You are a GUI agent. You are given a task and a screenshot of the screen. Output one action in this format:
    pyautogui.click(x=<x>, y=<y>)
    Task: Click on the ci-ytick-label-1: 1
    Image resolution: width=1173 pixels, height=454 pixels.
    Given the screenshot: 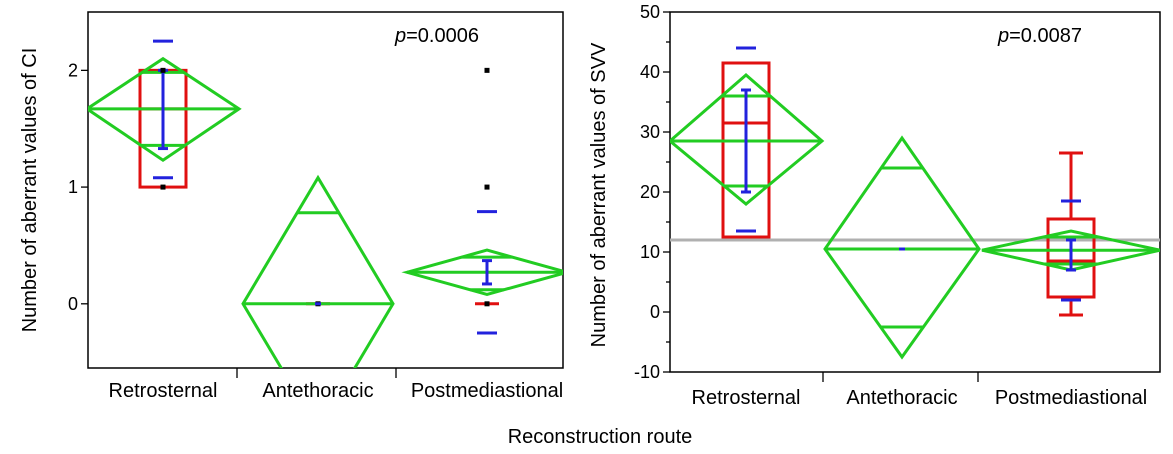 What is the action you would take?
    pyautogui.click(x=73, y=187)
    